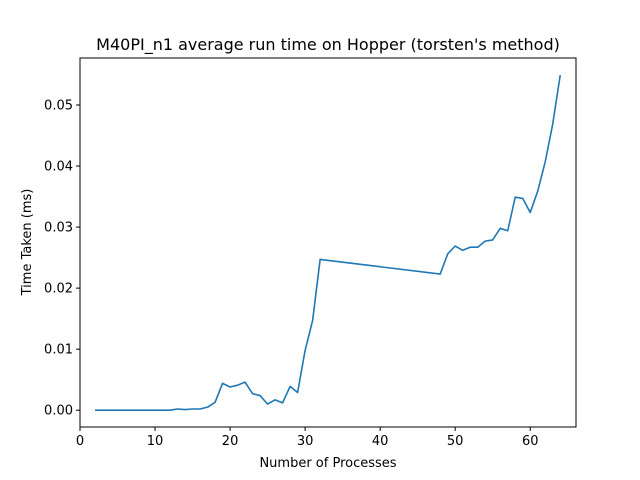  I want to click on x-tick-label: 20, so click(230, 441).